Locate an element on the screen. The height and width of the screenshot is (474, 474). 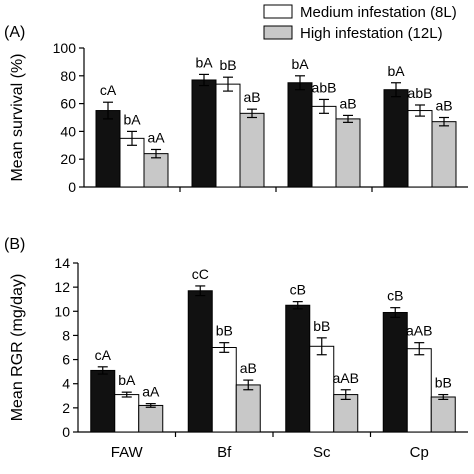
y-tick-label: 12 is located at coordinates (62, 287).